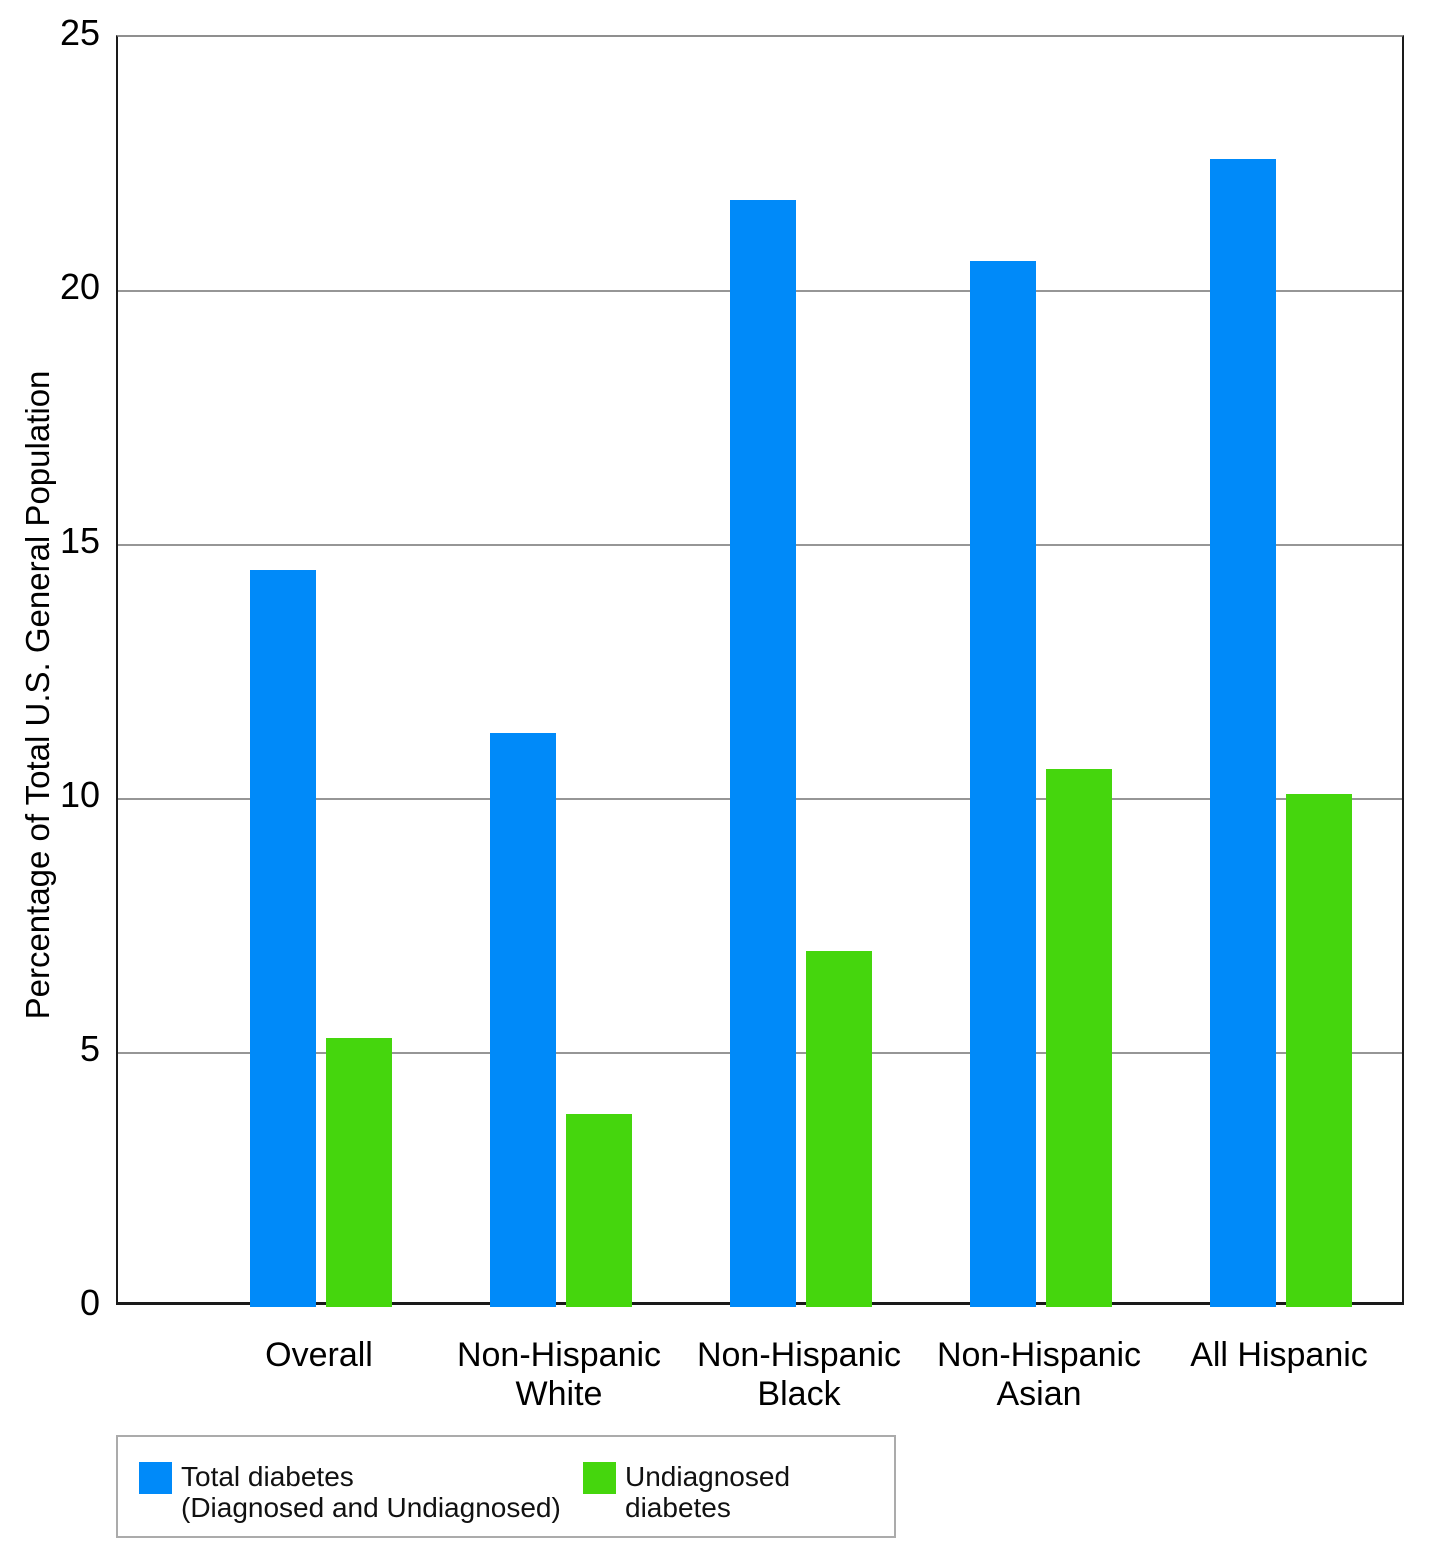 The width and height of the screenshot is (1440, 1567). What do you see at coordinates (267, 1476) in the screenshot?
I see `legend-label-total-diabetes: Total diabetes` at bounding box center [267, 1476].